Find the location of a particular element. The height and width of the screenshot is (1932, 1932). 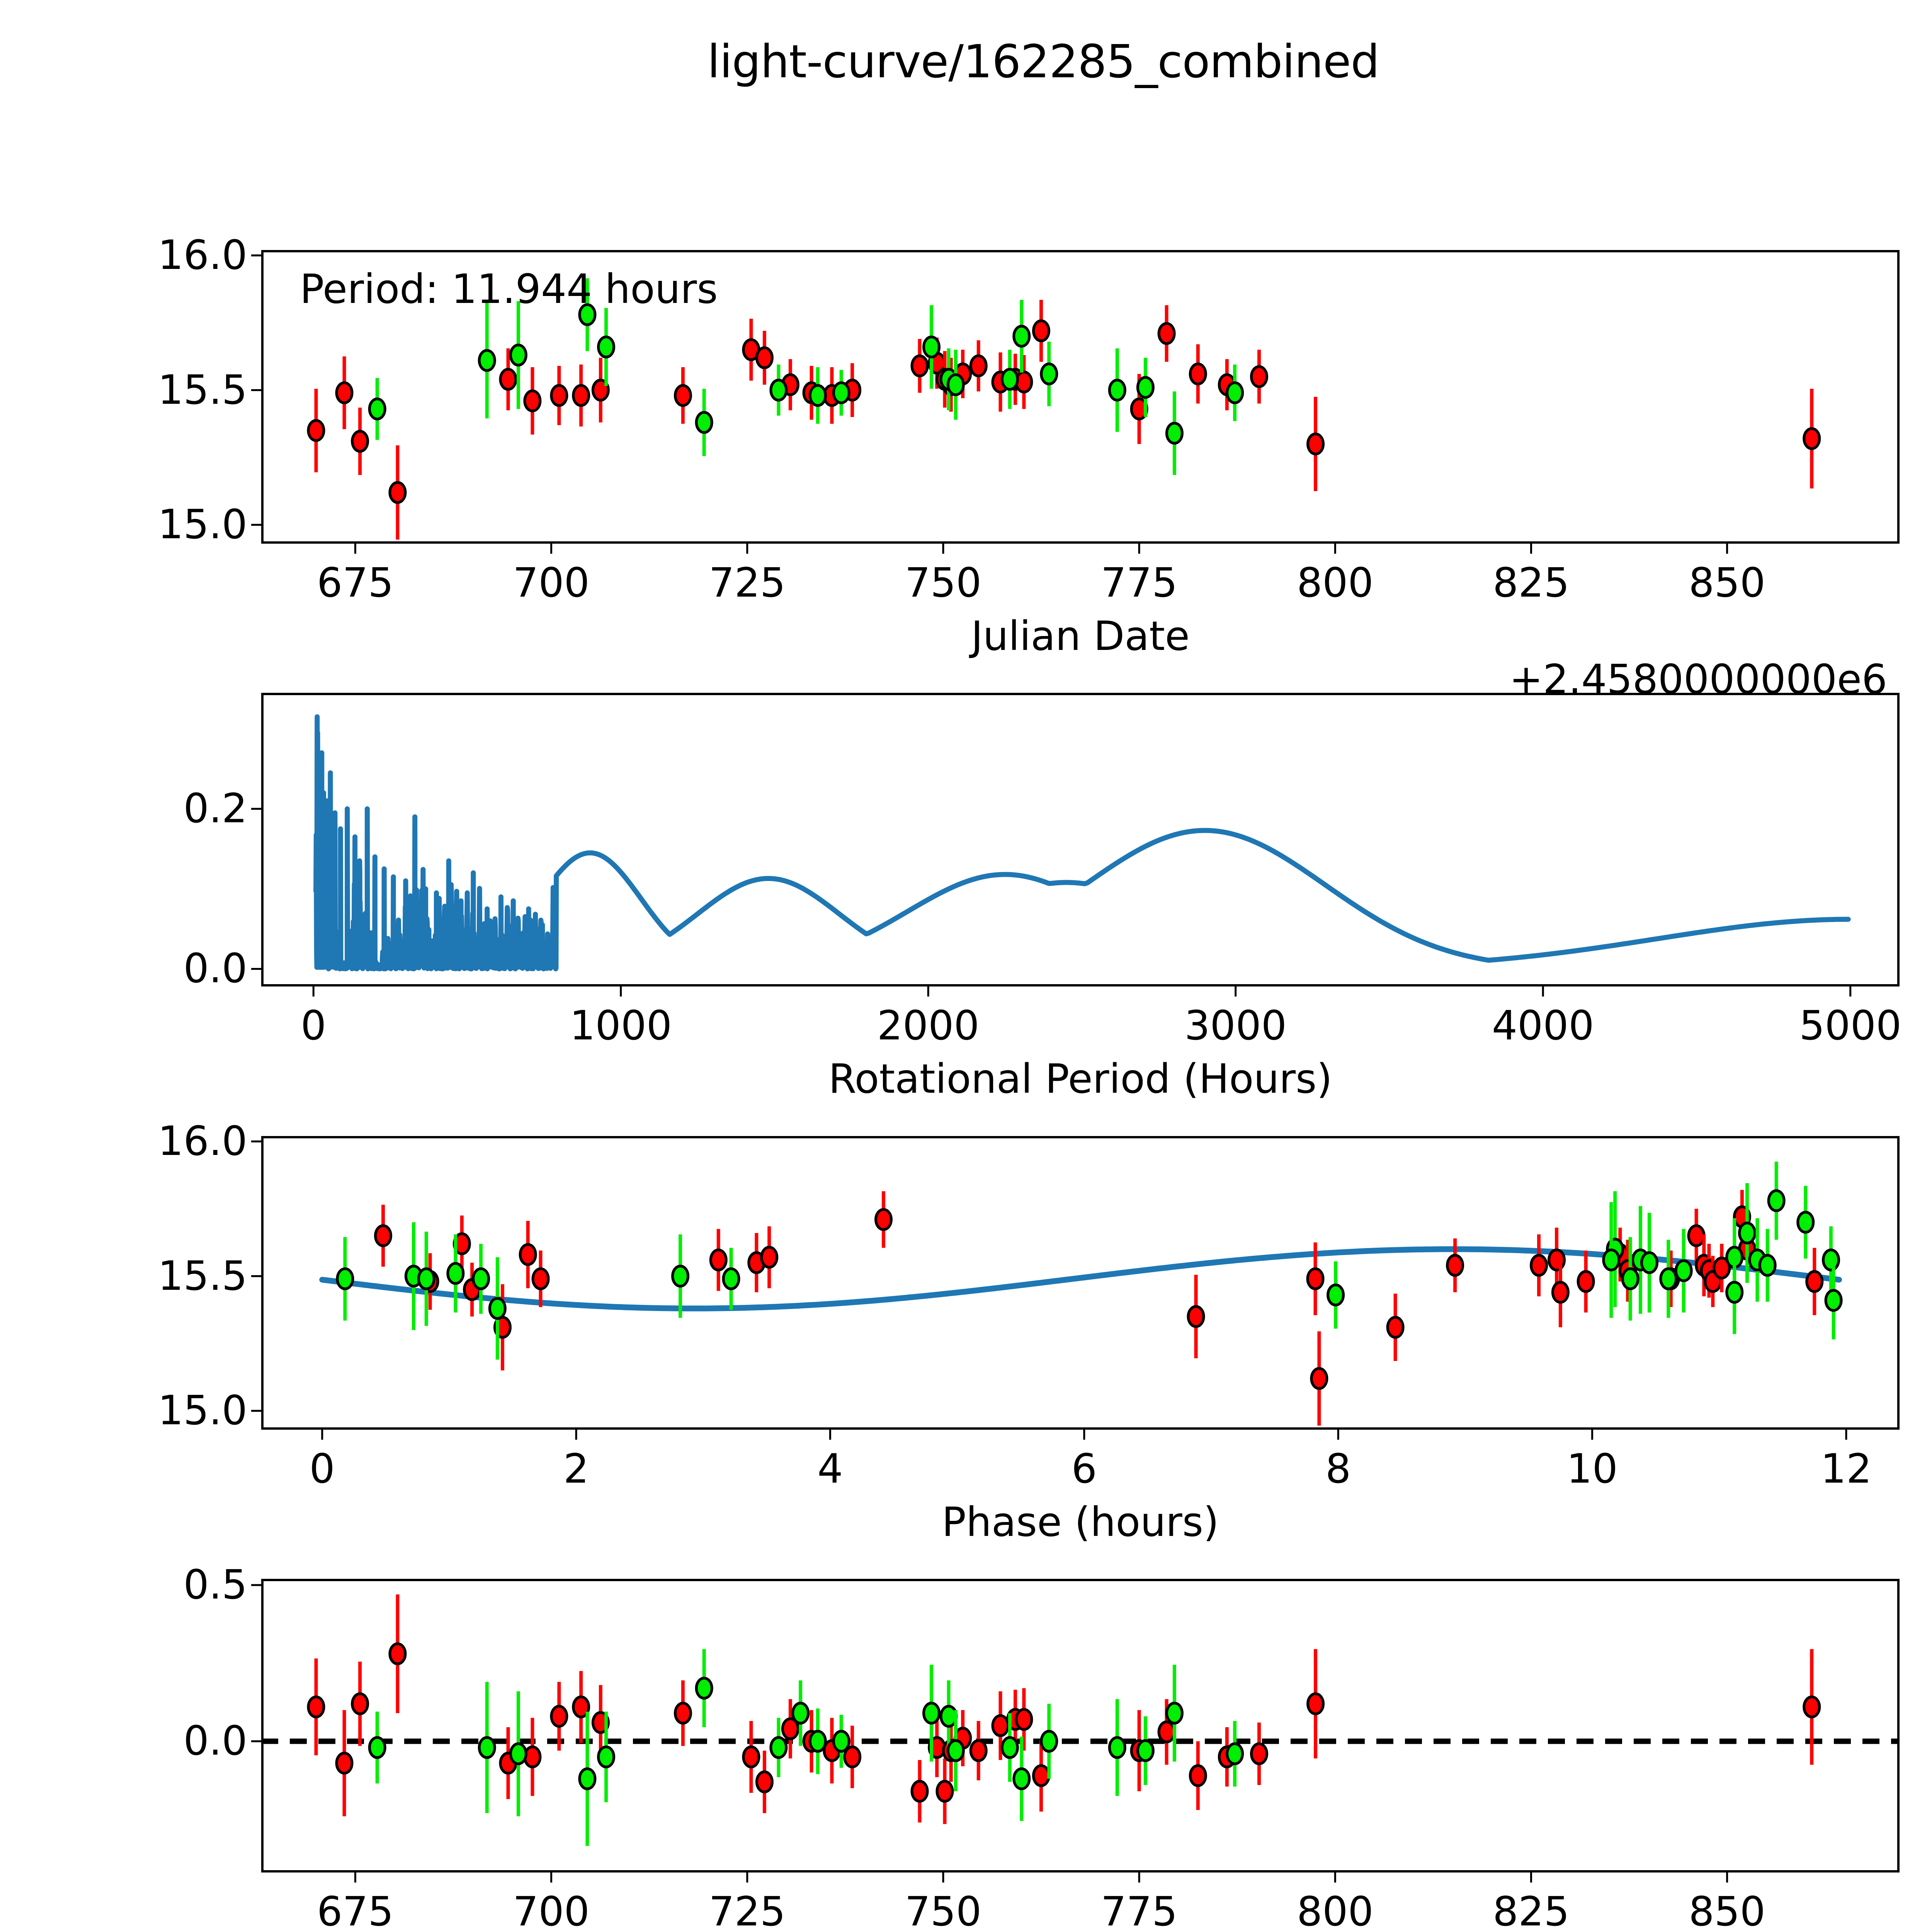

ytick-label: 0.5 is located at coordinates (215, 1585).